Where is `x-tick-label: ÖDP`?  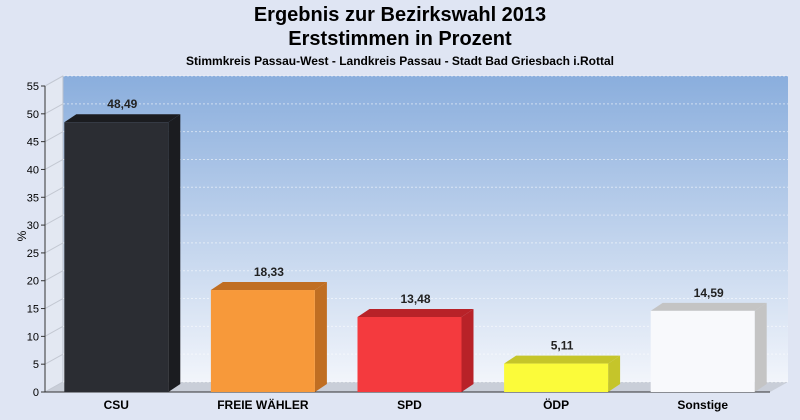
x-tick-label: ÖDP is located at coordinates (556, 404).